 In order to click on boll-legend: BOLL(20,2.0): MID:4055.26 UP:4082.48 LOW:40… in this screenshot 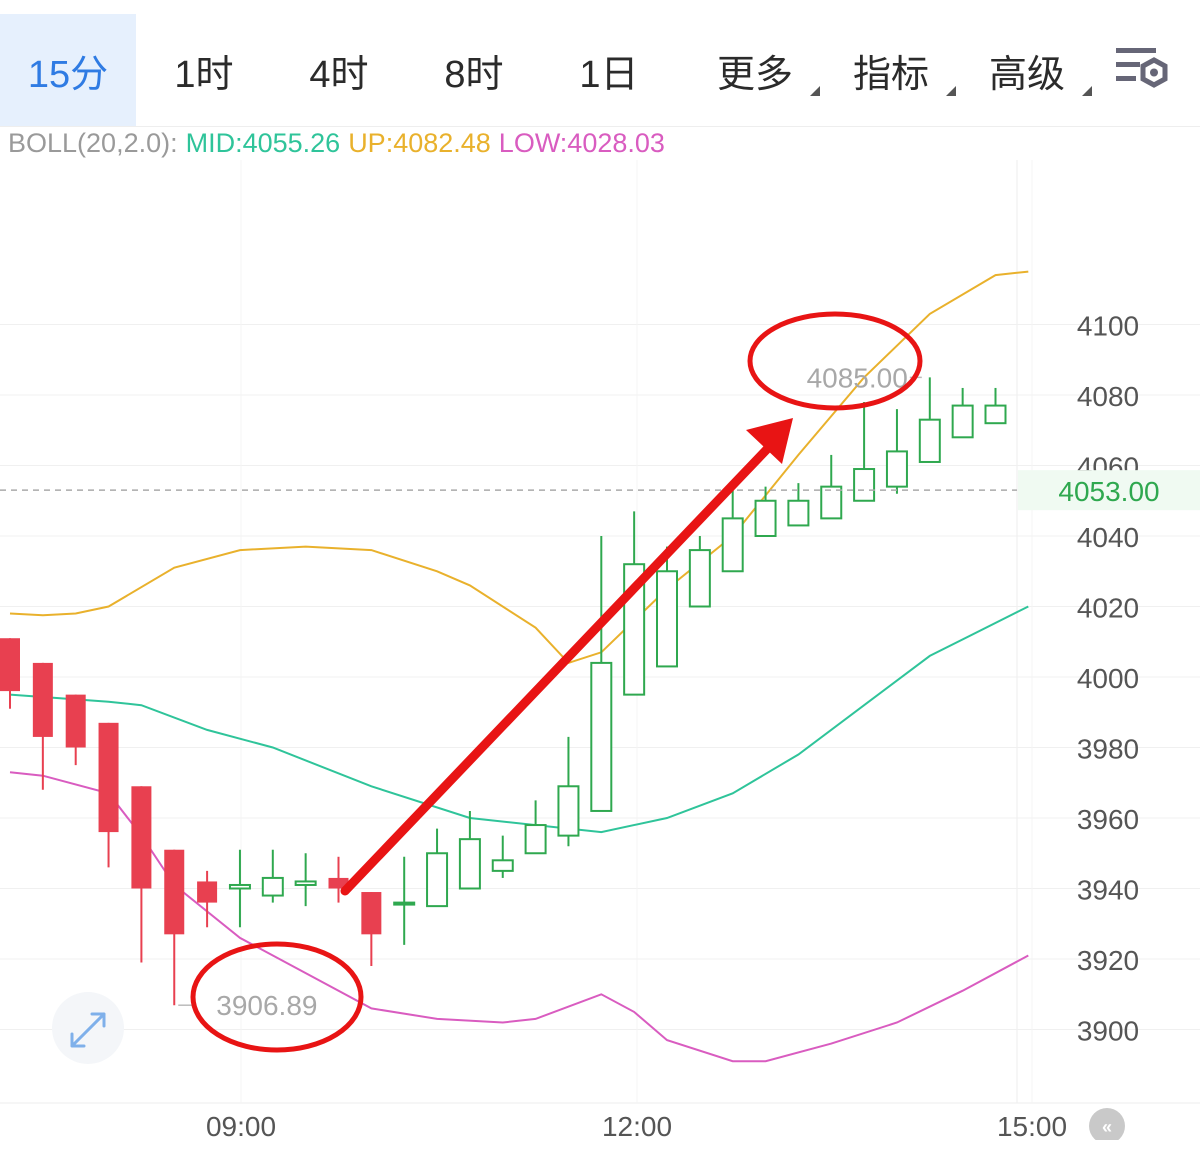, I will do `click(340, 143)`.